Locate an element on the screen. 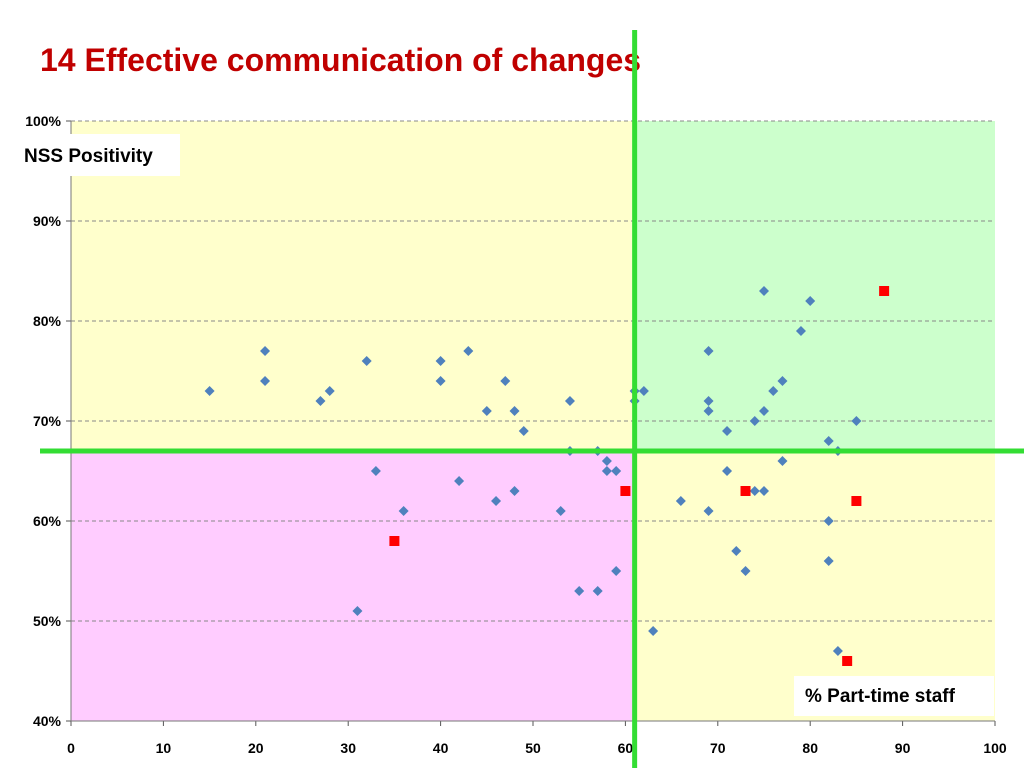 The image size is (1024, 768). x-axis-label-box is located at coordinates (894, 696).